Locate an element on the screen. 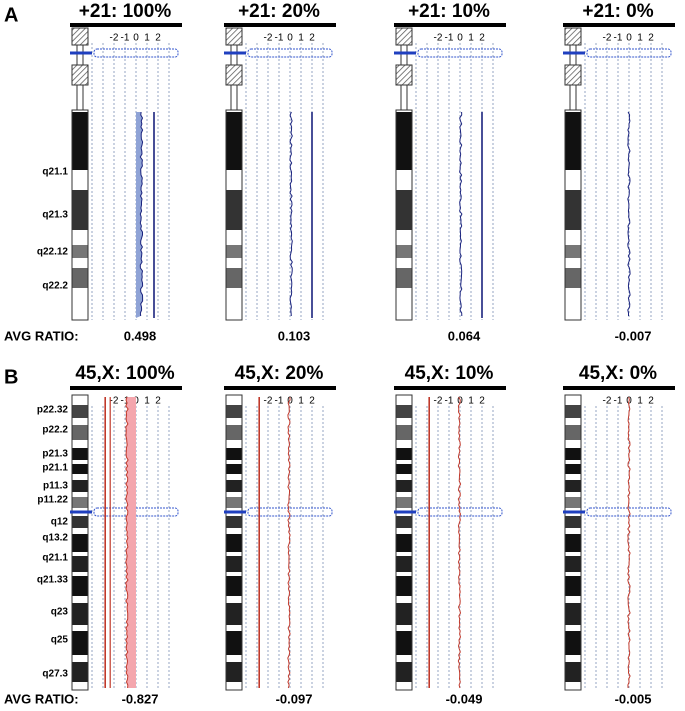 The height and width of the screenshot is (711, 685). axis-tick-label: 0 is located at coordinates (460, 38).